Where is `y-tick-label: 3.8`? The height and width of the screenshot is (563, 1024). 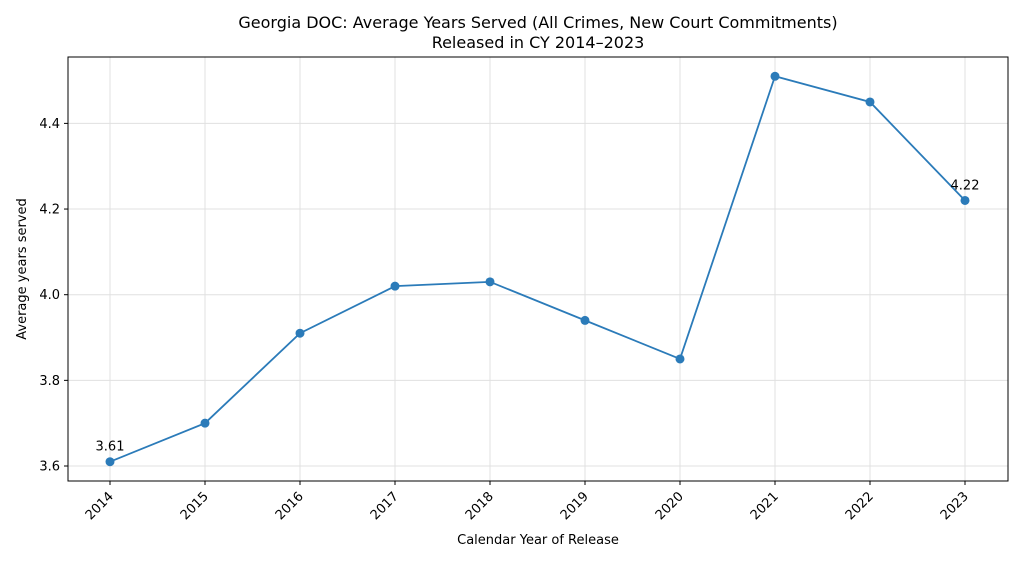 y-tick-label: 3.8 is located at coordinates (49, 381).